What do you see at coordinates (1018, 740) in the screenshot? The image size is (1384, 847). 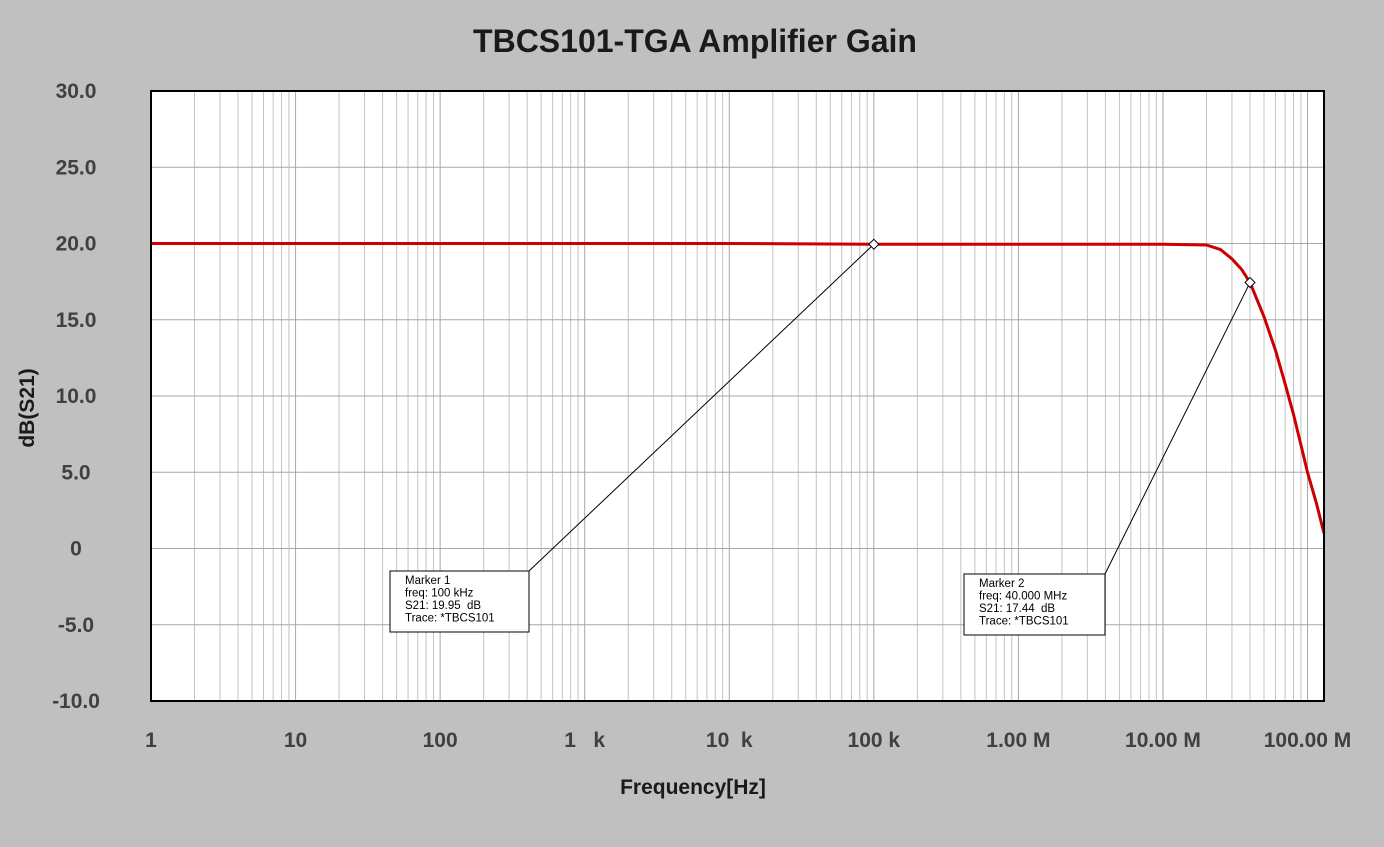 I see `x-tick-label: 1.00 M` at bounding box center [1018, 740].